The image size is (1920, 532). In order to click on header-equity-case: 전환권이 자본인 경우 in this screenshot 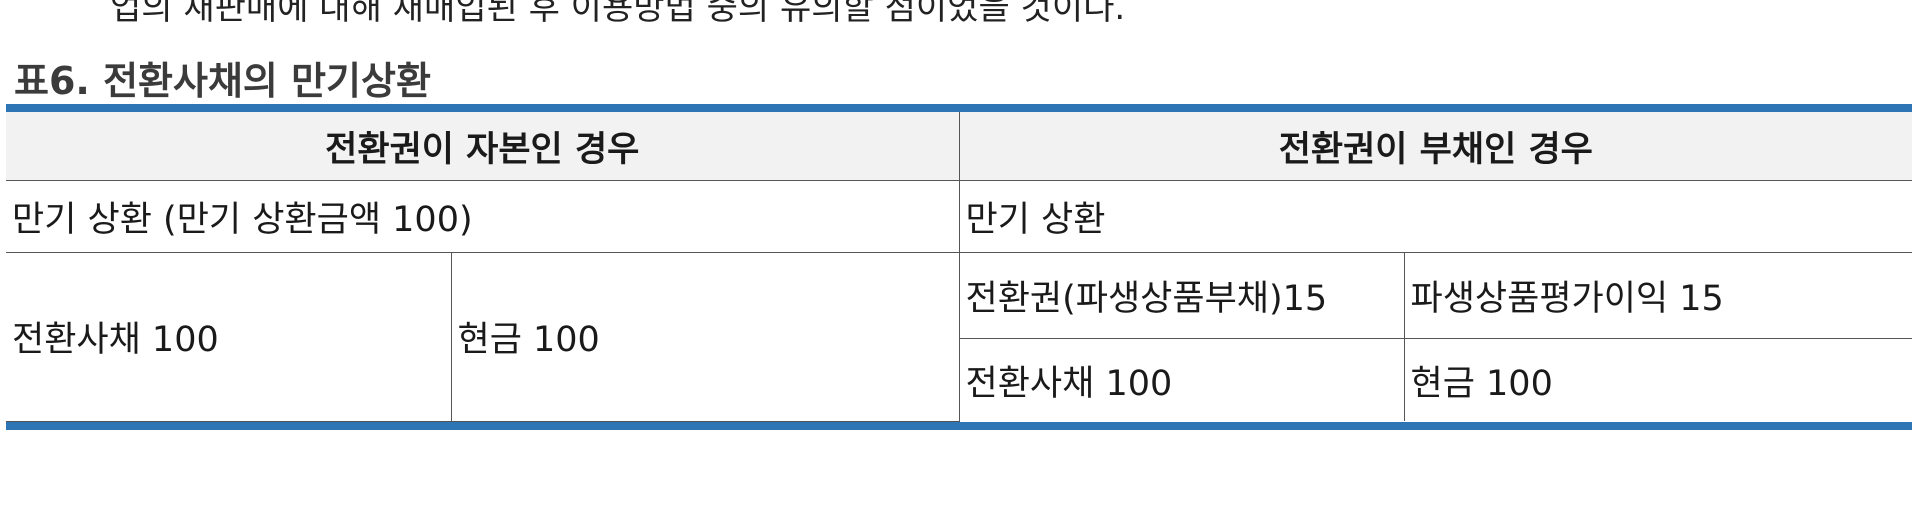, I will do `click(482, 146)`.